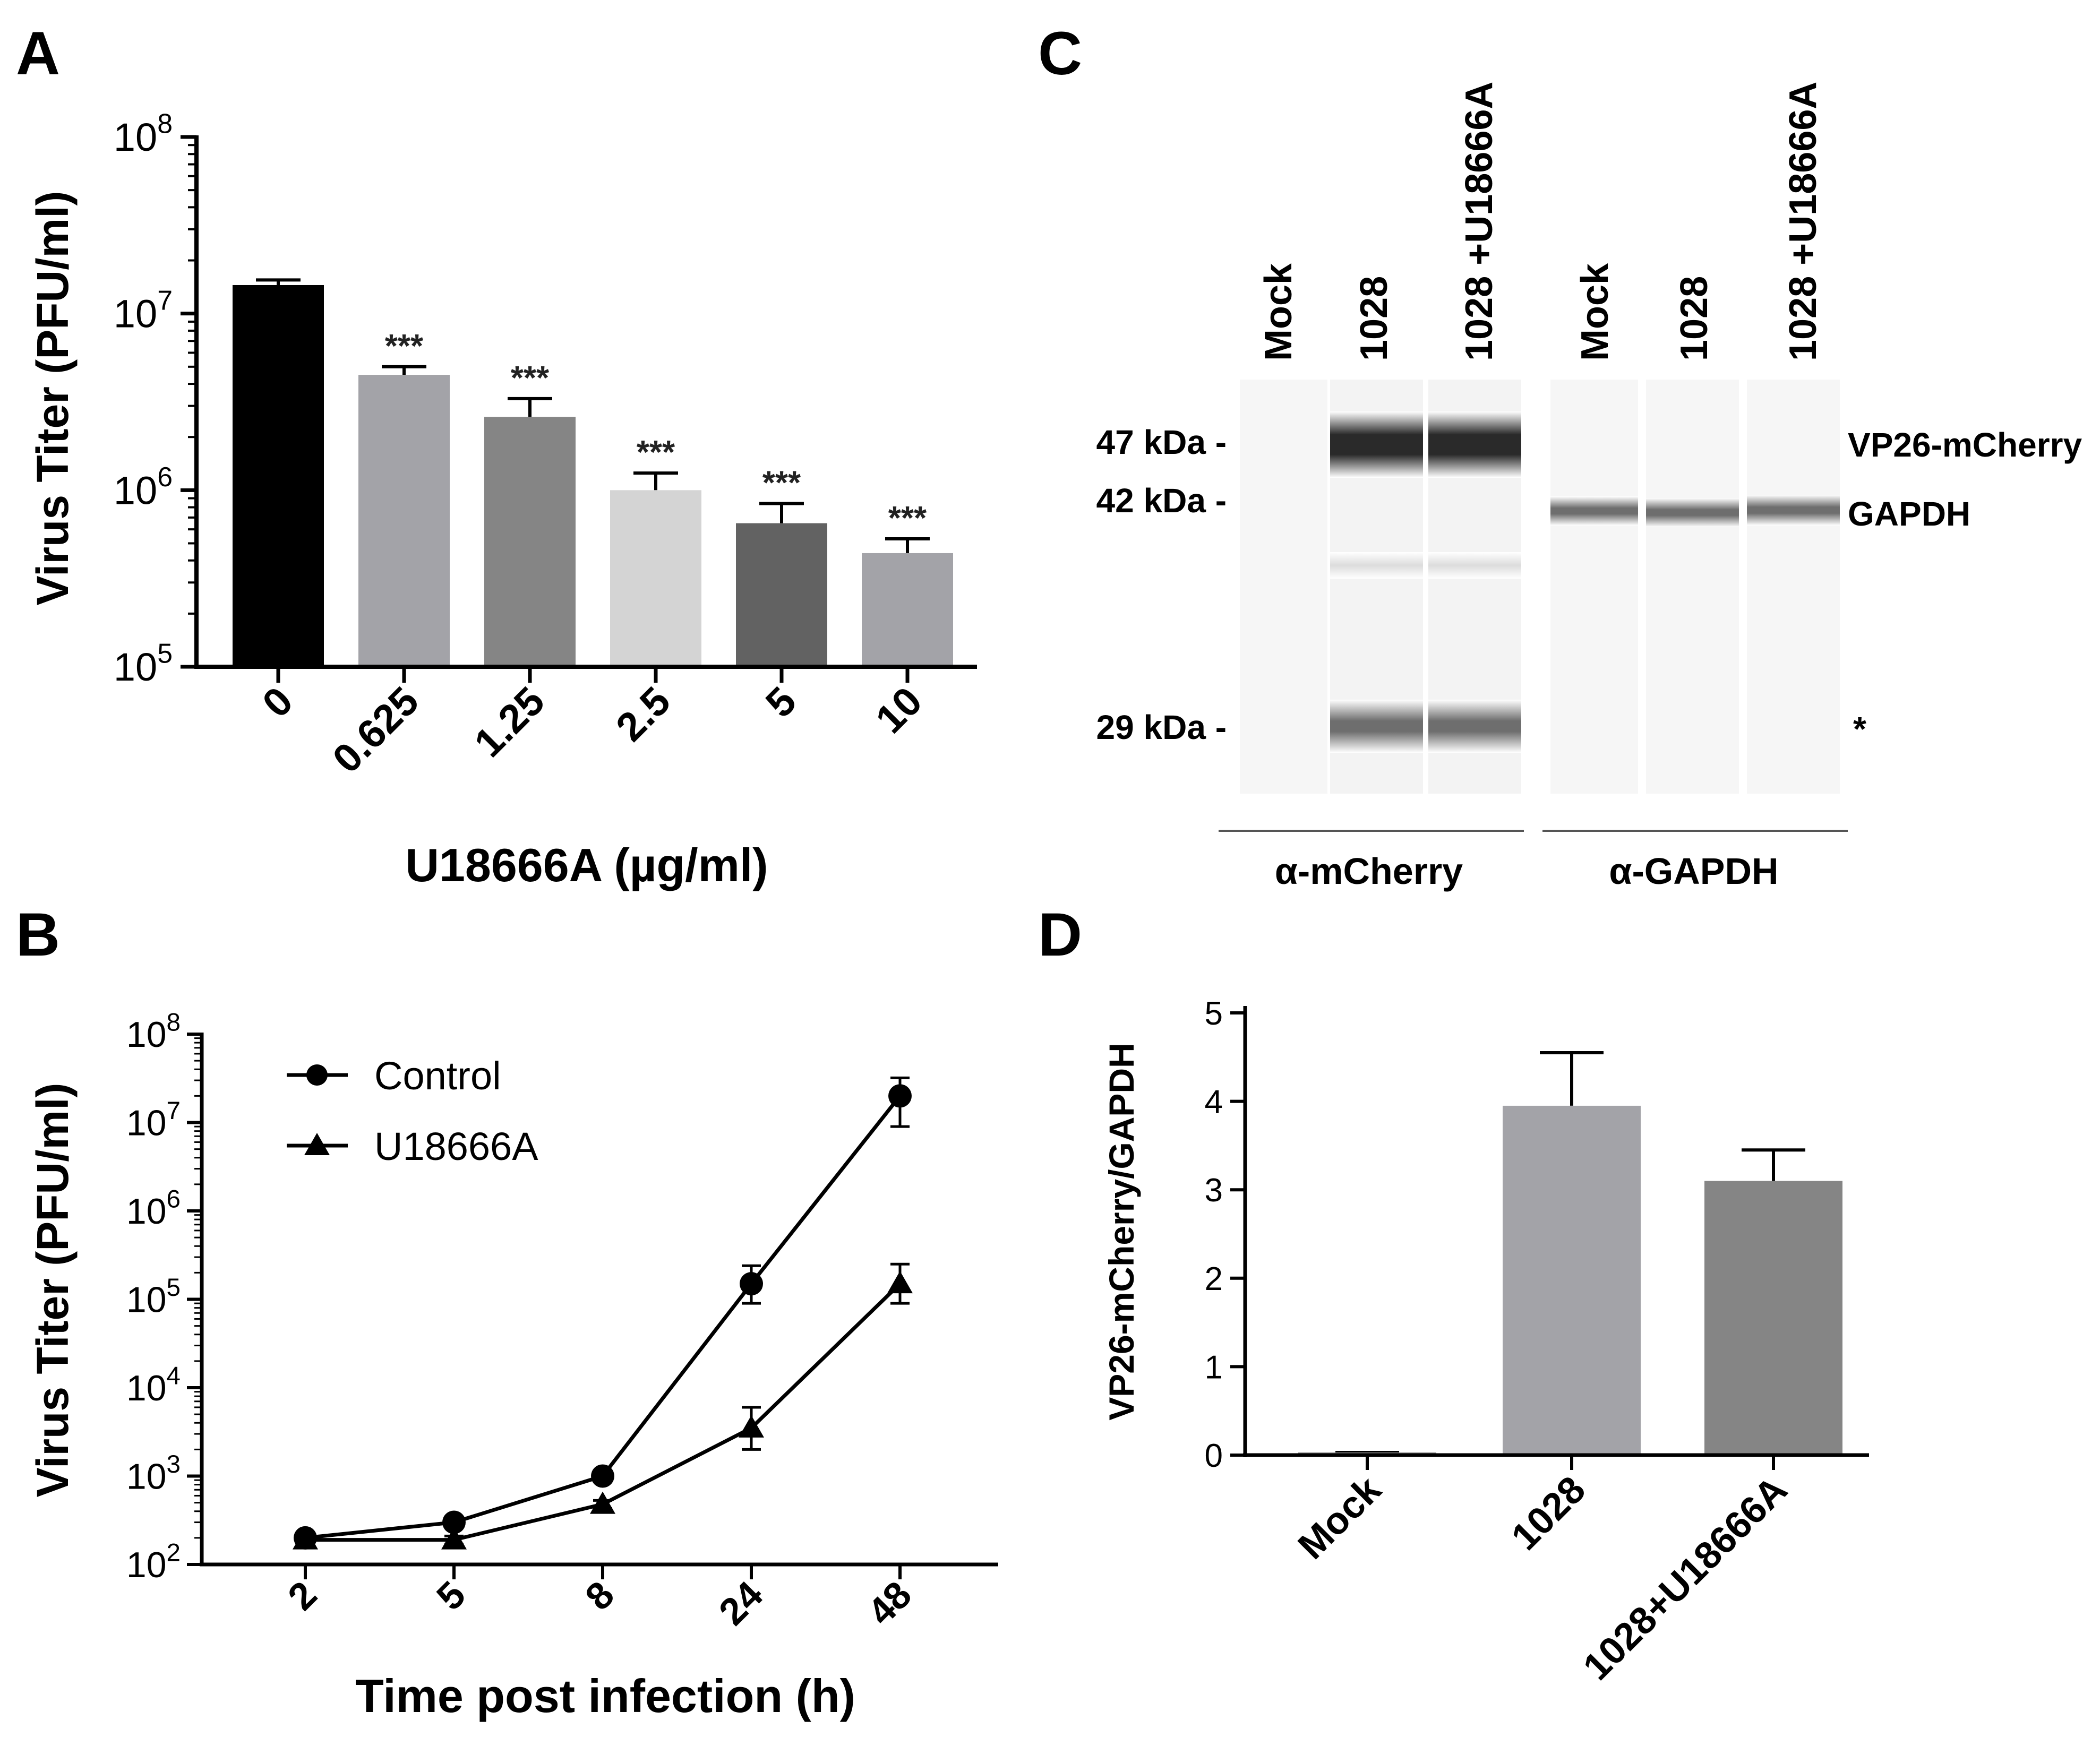 The image size is (2100, 1737). I want to click on a-x-tick-label: 5, so click(781, 702).